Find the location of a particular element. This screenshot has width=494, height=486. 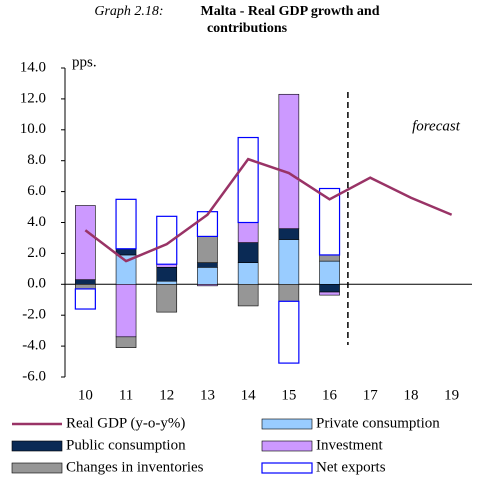

y-tick-label: 14.0 is located at coordinates (33, 67).